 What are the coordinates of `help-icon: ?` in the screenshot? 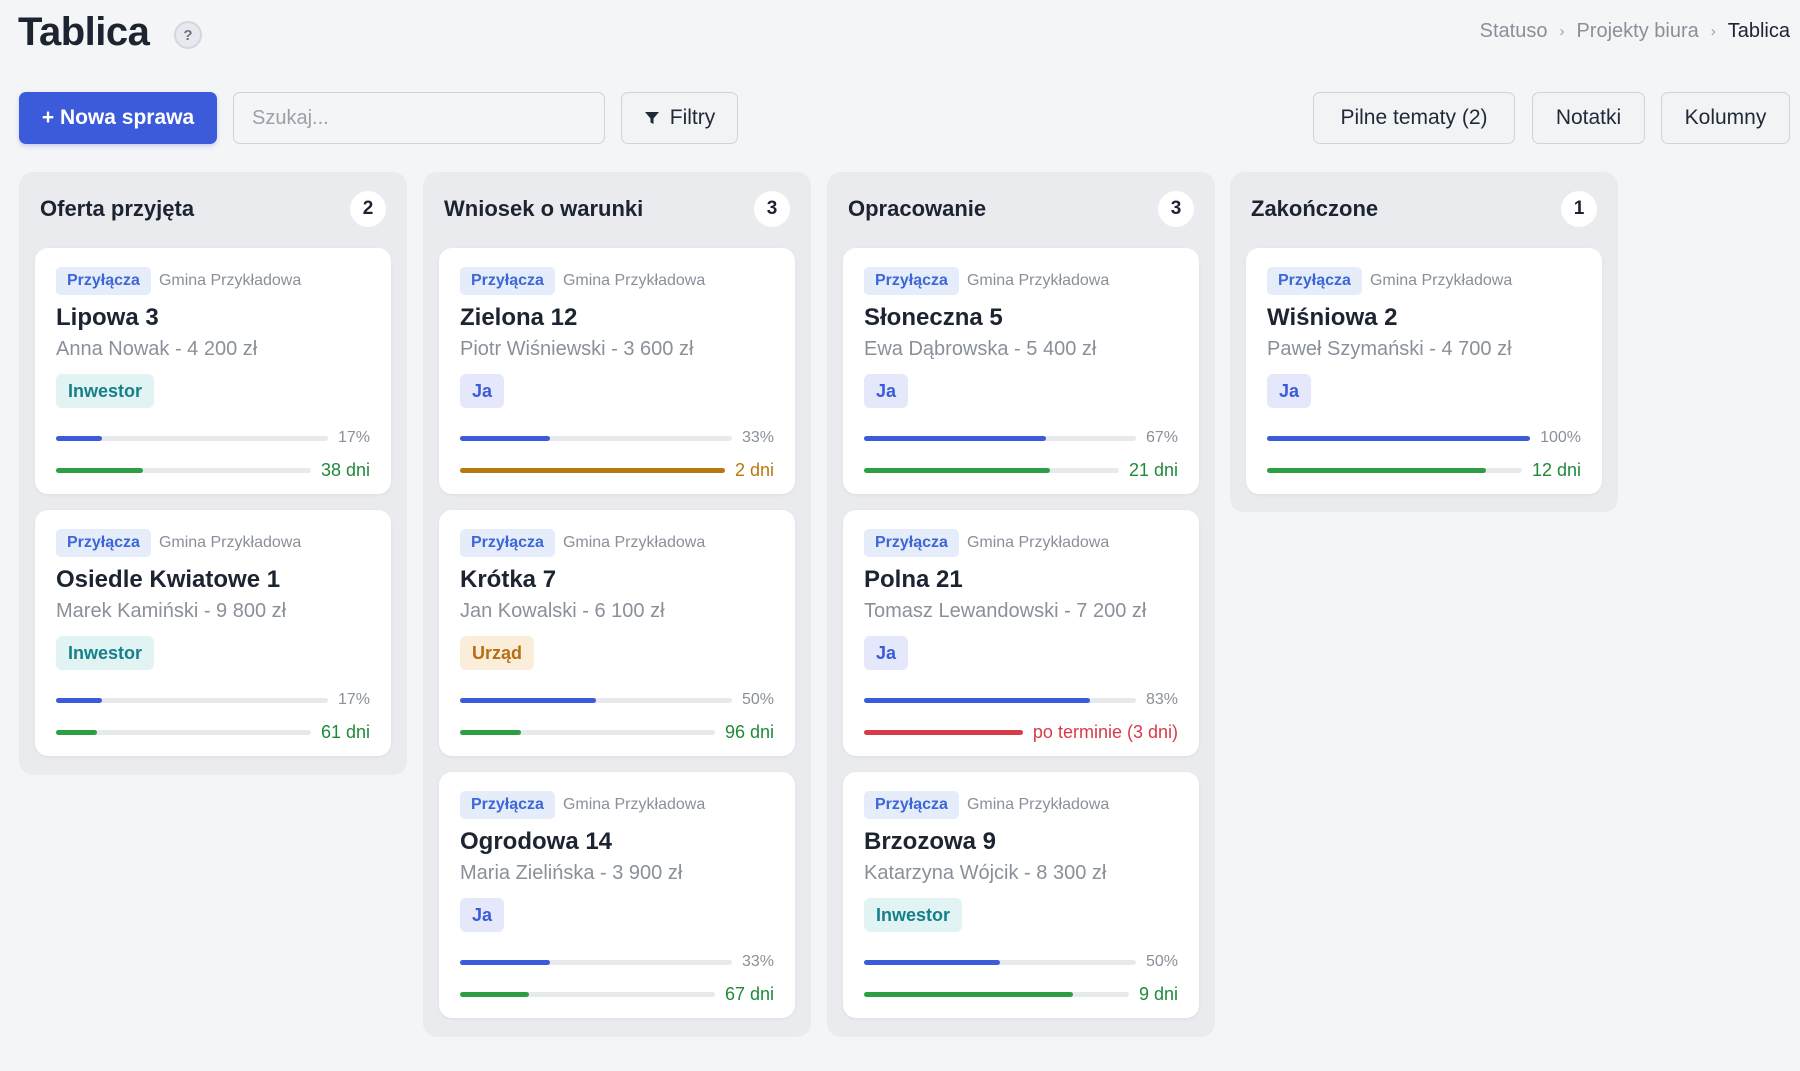 It's located at (188, 35).